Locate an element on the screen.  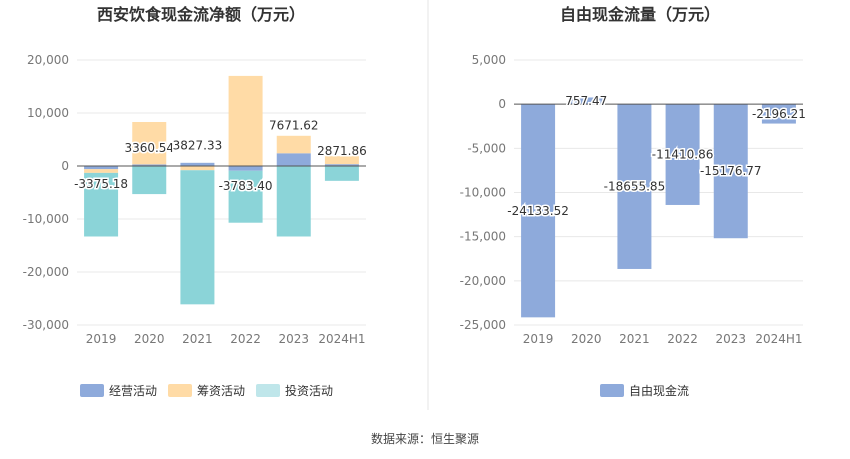
data-label: -18655.85 is located at coordinates (635, 187).